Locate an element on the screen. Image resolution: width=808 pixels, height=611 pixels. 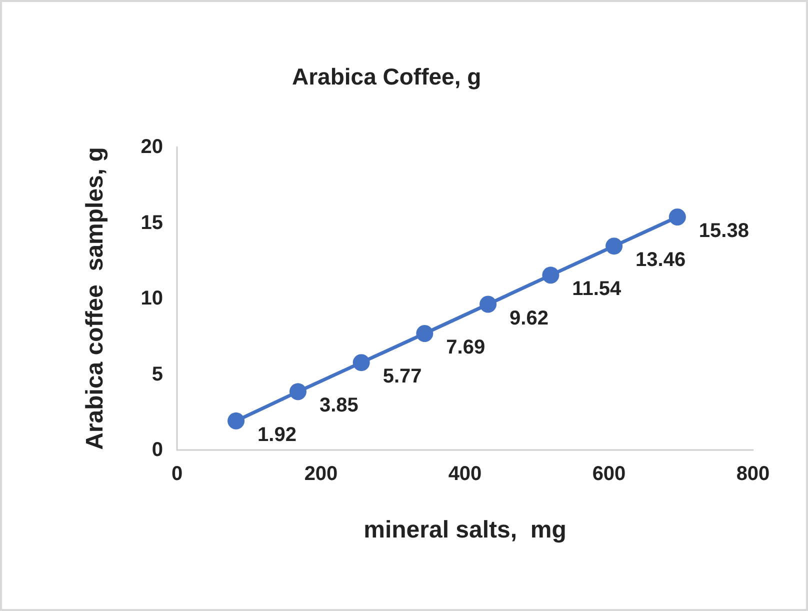
y-tick-label: 0 is located at coordinates (157, 450).